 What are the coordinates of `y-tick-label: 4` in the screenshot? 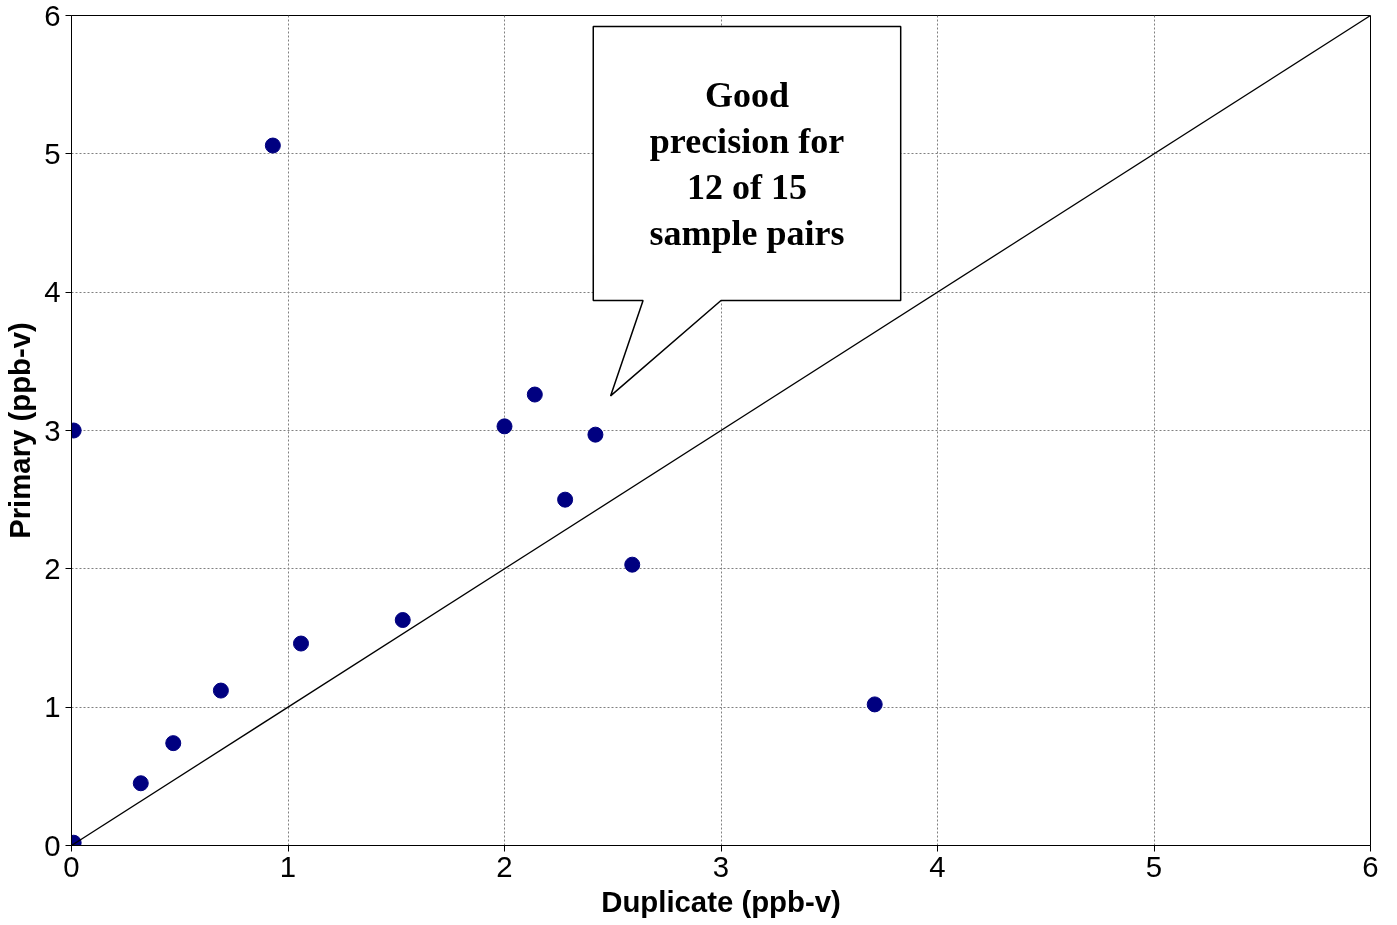 It's located at (52, 292).